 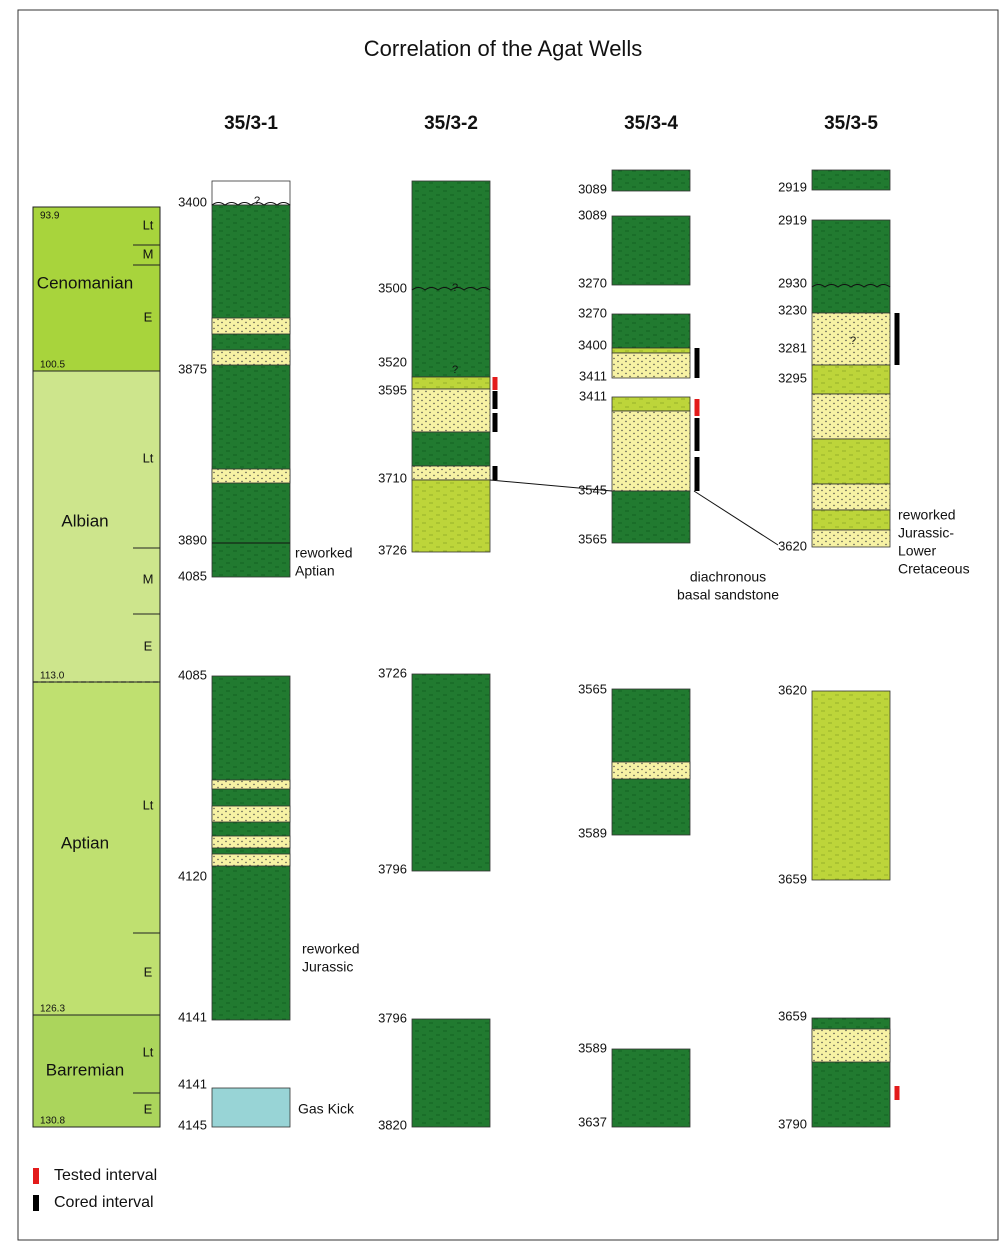 I want to click on correlation-line, so click(x=551, y=485).